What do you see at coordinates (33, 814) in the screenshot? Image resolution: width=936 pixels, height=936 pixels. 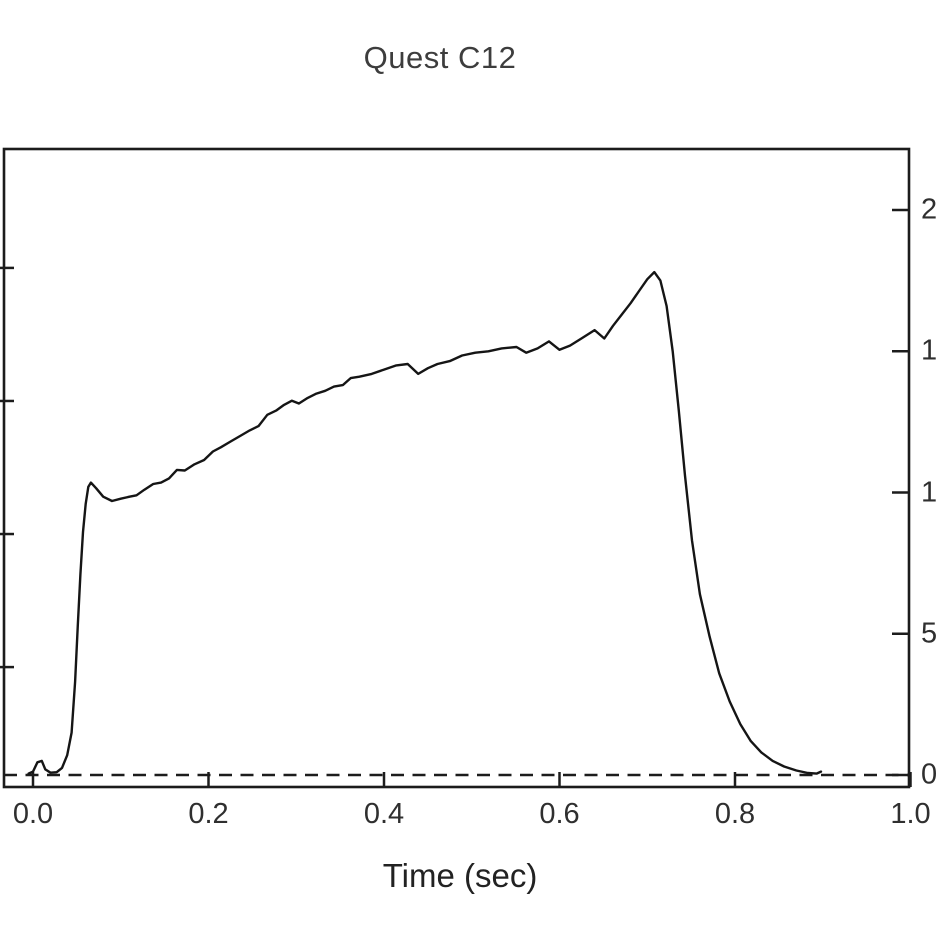 I see `x-tick-label: 0.0` at bounding box center [33, 814].